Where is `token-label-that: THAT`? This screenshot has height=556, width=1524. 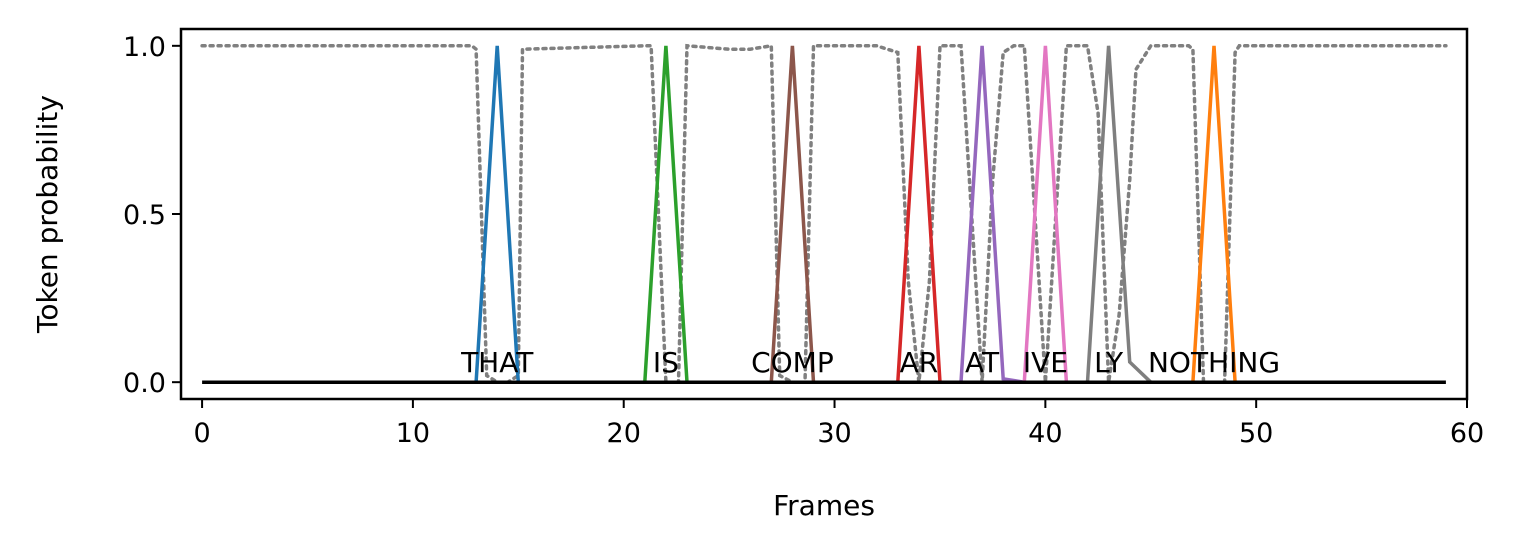 token-label-that: THAT is located at coordinates (497, 362).